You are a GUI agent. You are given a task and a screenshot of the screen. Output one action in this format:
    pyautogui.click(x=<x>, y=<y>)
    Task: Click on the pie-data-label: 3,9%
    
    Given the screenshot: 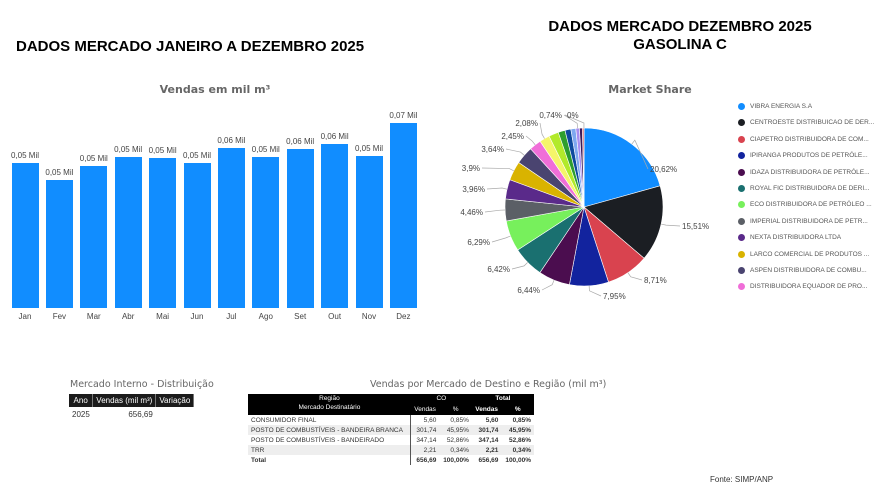 What is the action you would take?
    pyautogui.click(x=471, y=168)
    